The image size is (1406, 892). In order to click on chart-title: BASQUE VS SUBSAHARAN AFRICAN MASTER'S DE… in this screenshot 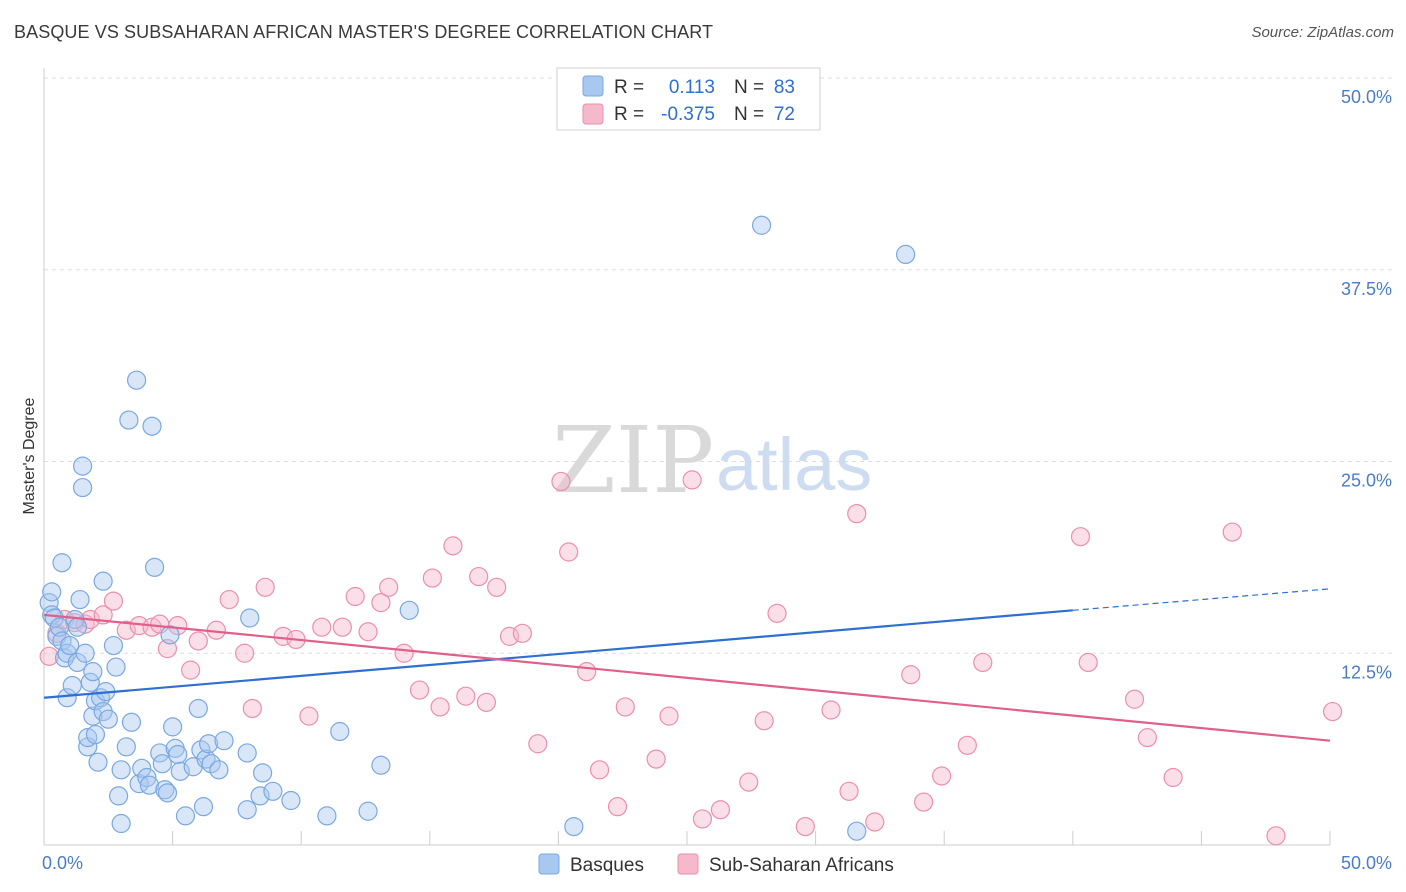, I will do `click(364, 32)`.